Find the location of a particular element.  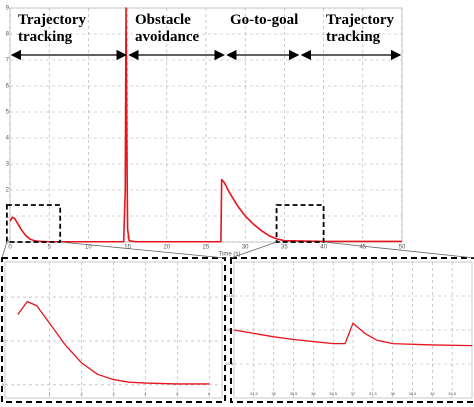

x-tick-label: 37 is located at coordinates (353, 393).